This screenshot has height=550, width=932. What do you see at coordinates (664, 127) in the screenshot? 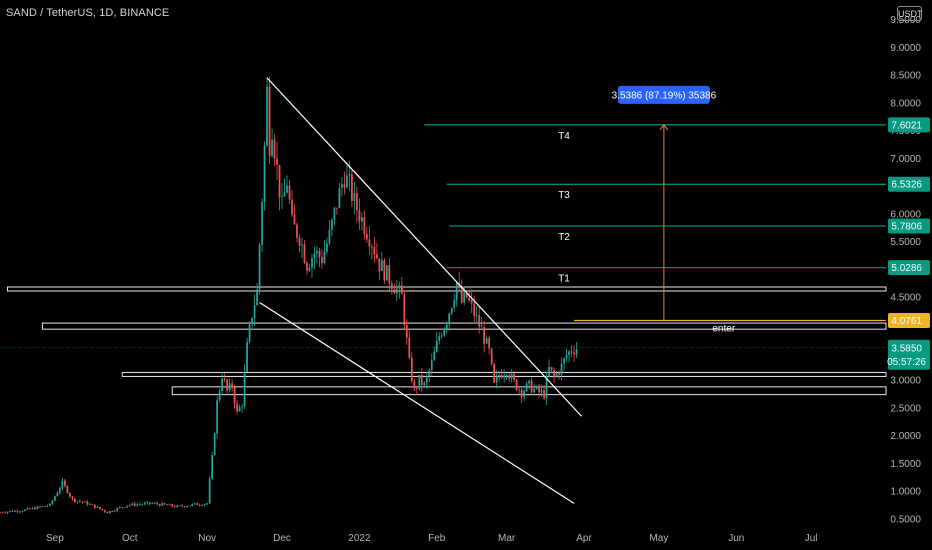
I see `measure-arrow` at bounding box center [664, 127].